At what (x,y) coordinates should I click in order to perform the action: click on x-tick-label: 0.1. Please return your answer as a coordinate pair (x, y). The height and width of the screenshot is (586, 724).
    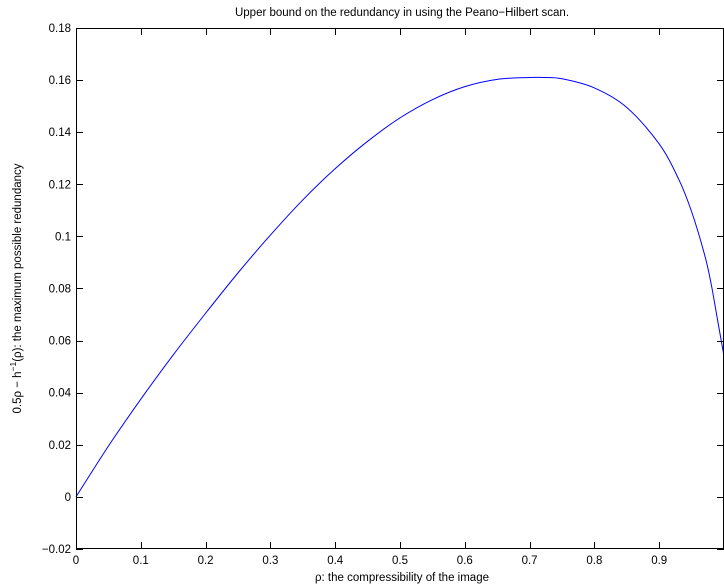
    Looking at the image, I should click on (141, 561).